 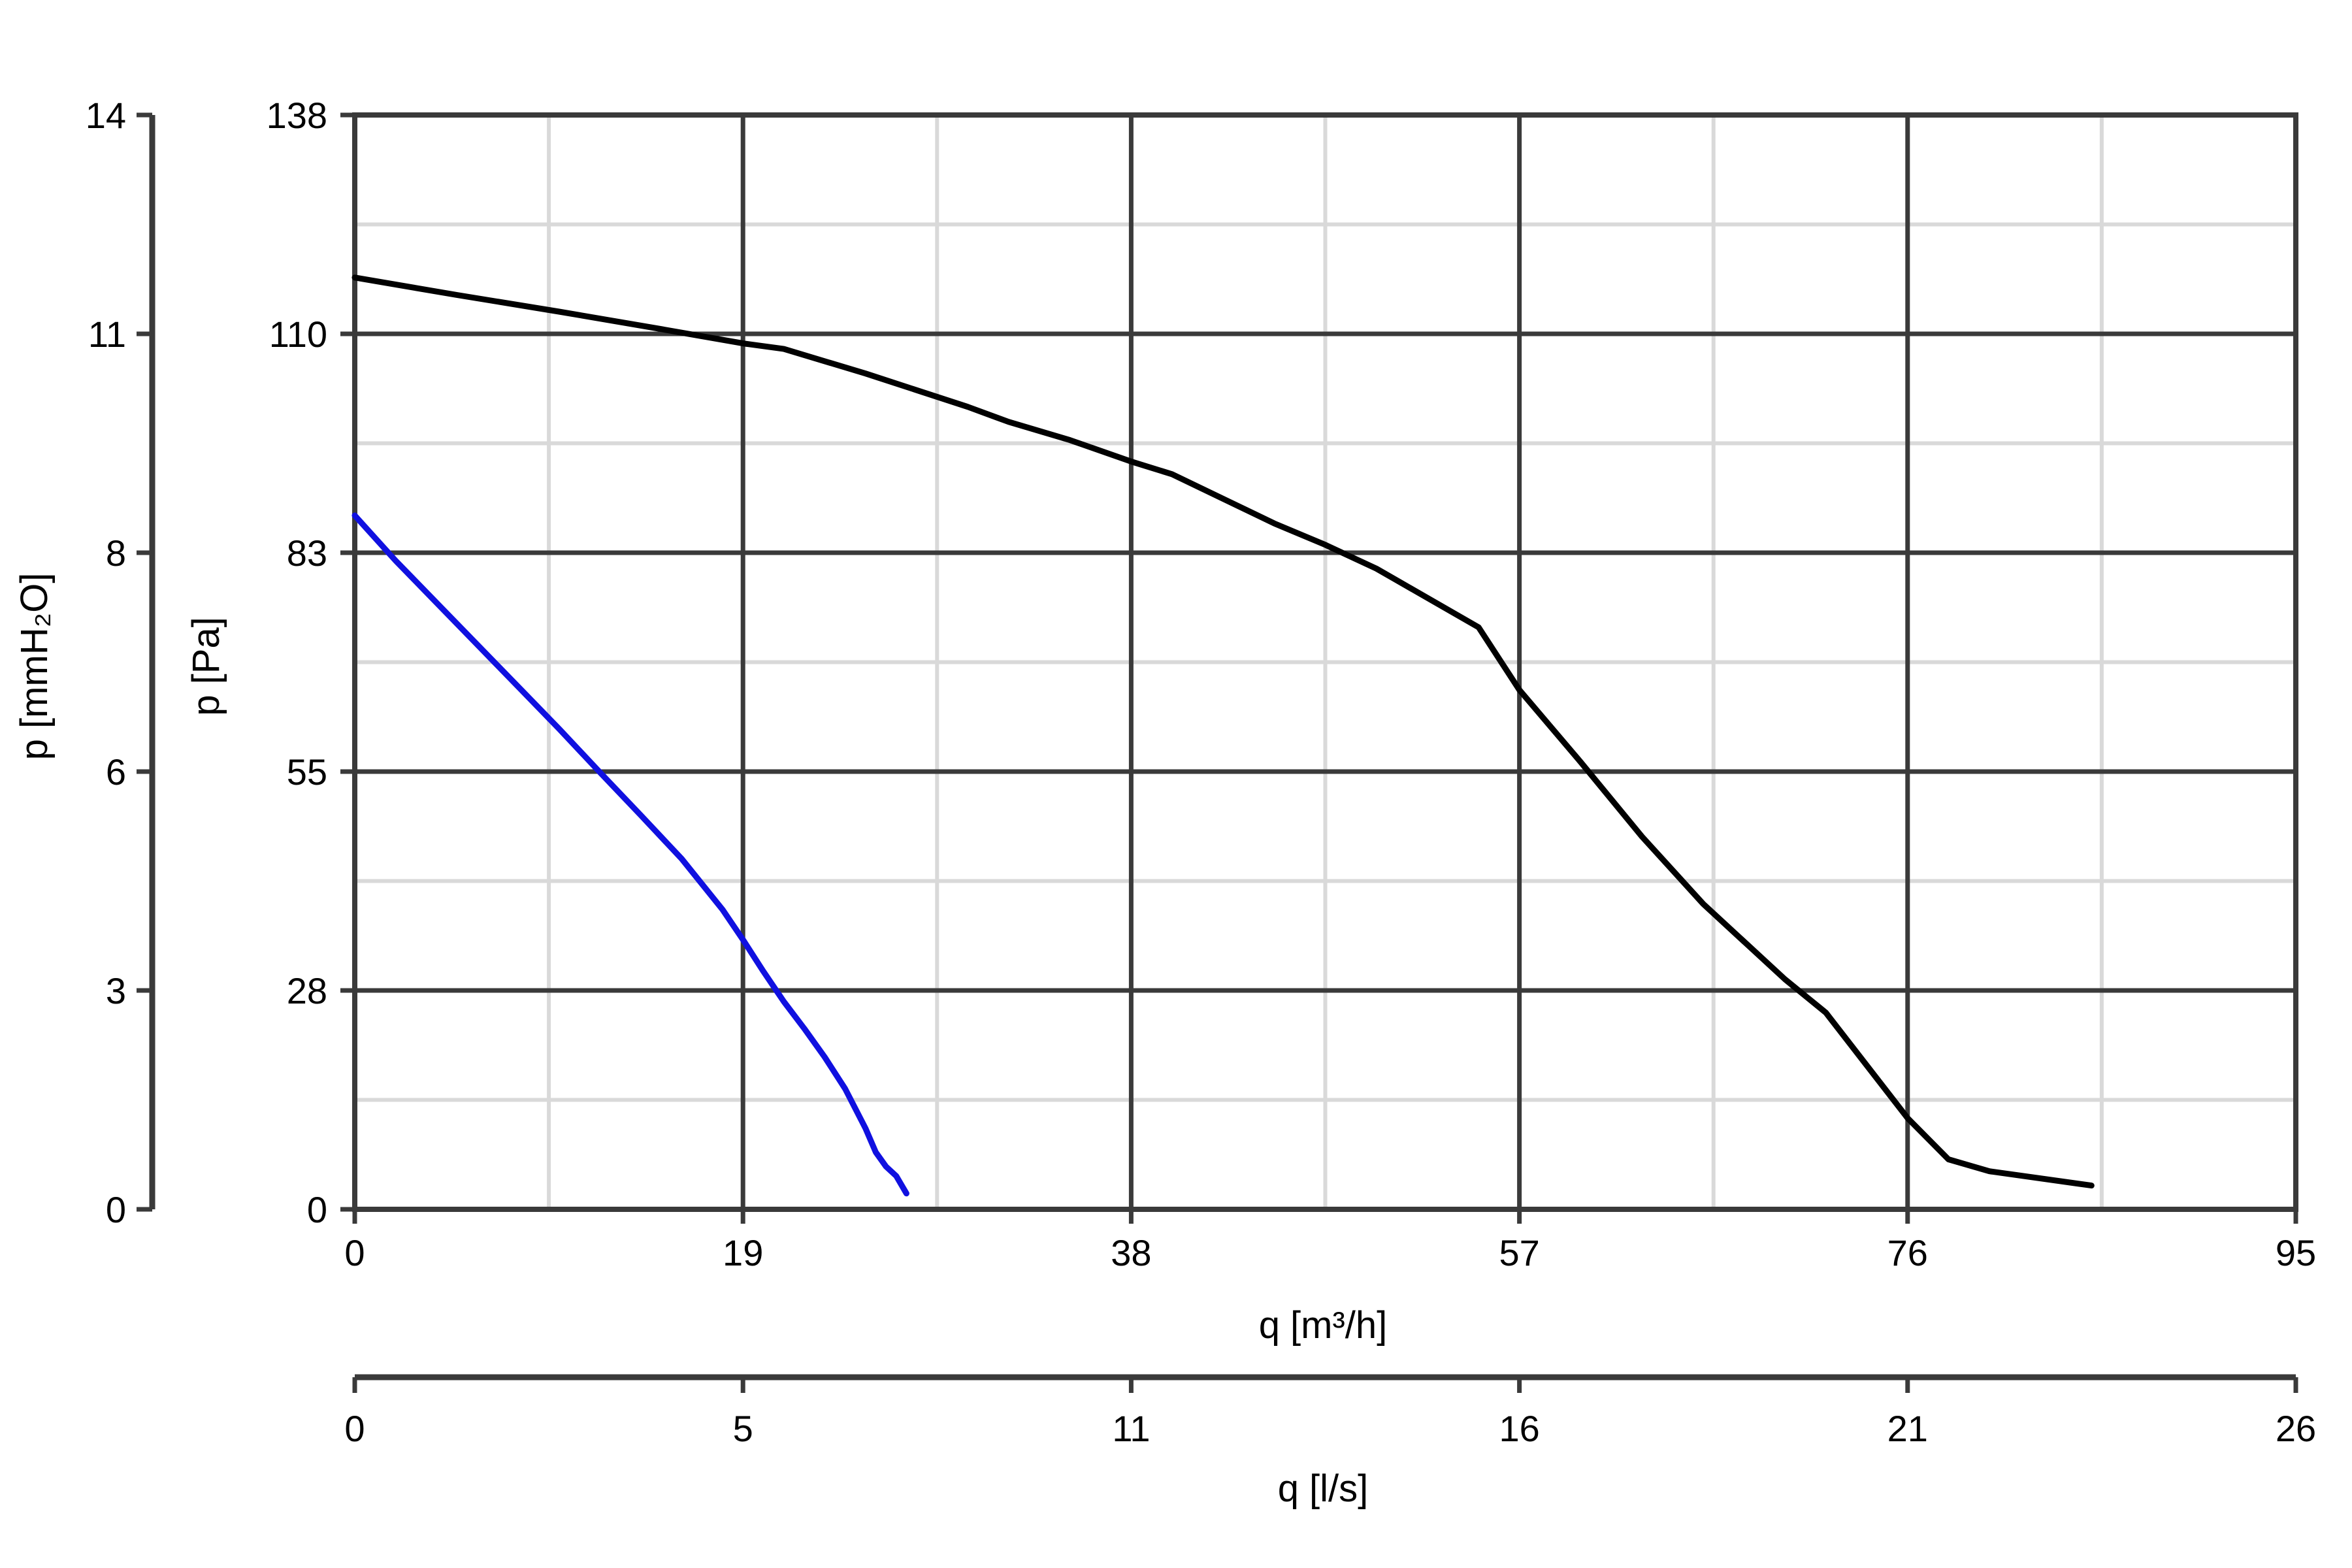 I want to click on y2-tick-label: 14, so click(x=106, y=115).